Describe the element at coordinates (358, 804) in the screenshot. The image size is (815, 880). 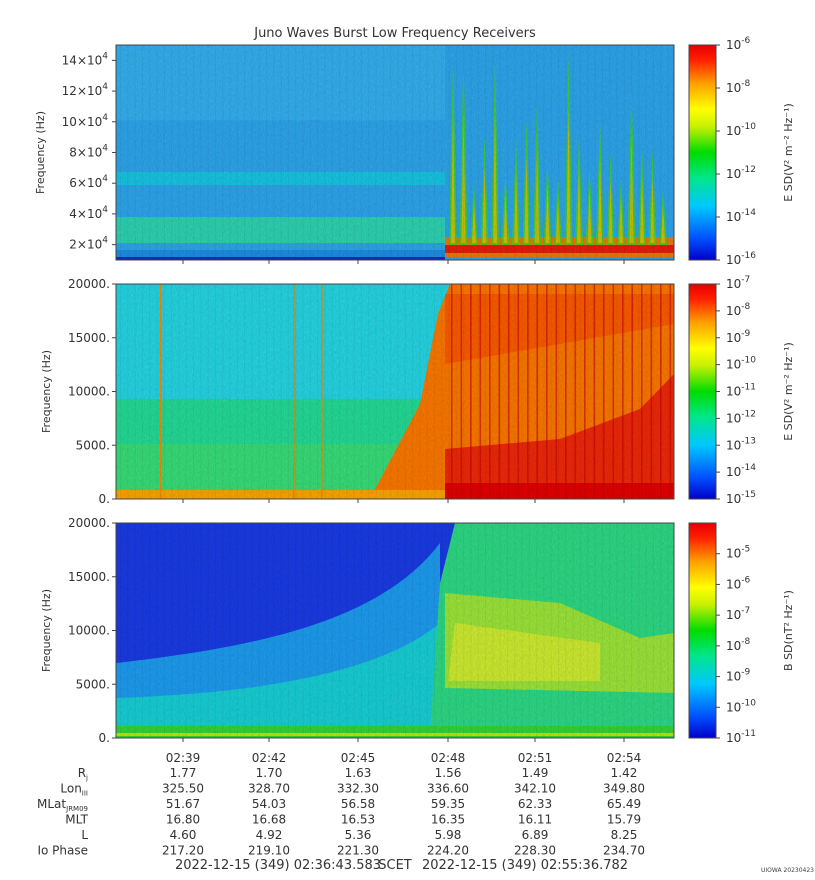
I see `ephemeris-value: 56.58` at that location.